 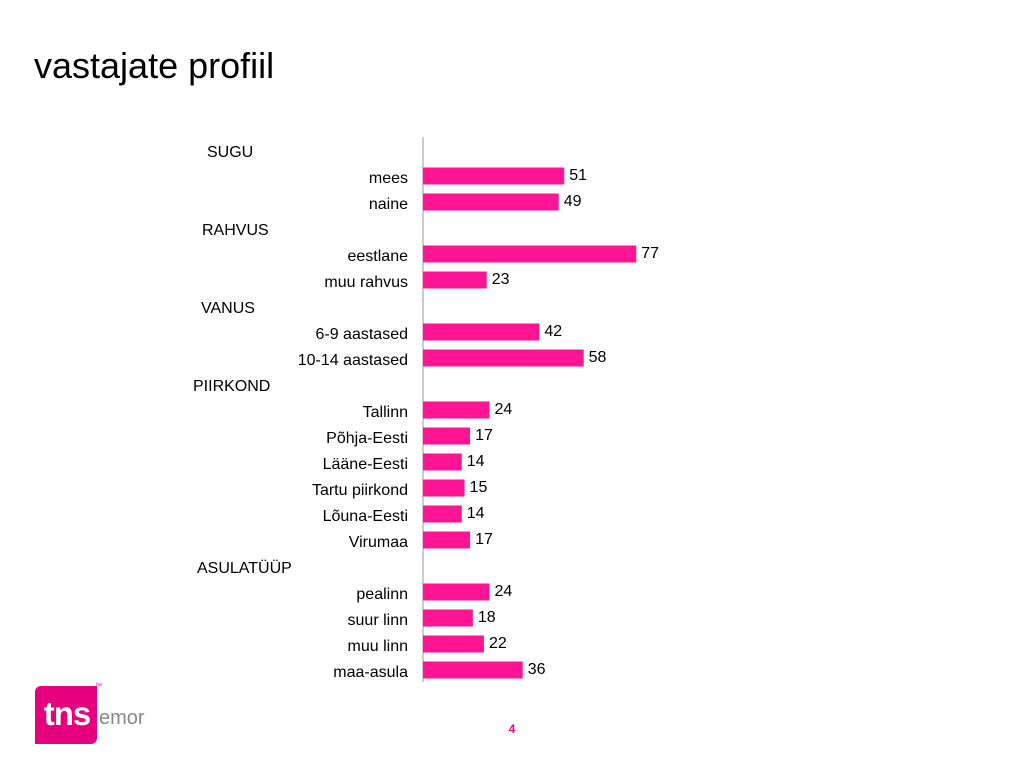 I want to click on category-label: Tallinn, so click(x=385, y=412).